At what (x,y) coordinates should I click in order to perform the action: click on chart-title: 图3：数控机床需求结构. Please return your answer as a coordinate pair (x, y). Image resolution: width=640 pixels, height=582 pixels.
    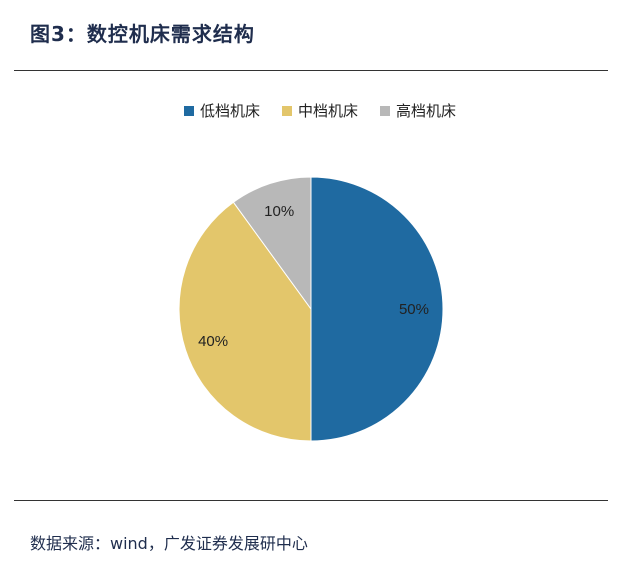
    Looking at the image, I should click on (142, 34).